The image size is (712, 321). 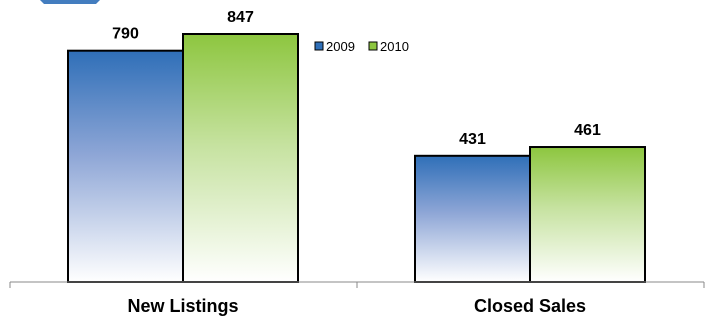 I want to click on legend-label-2010: 2010, so click(x=394, y=46).